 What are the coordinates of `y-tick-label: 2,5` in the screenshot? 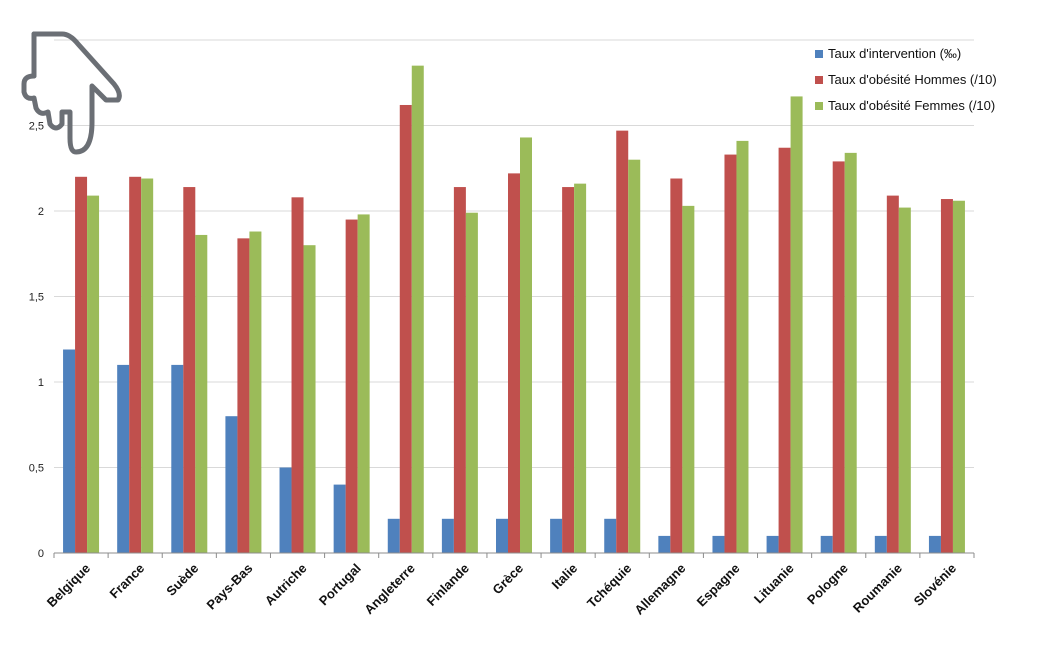 It's located at (36, 127).